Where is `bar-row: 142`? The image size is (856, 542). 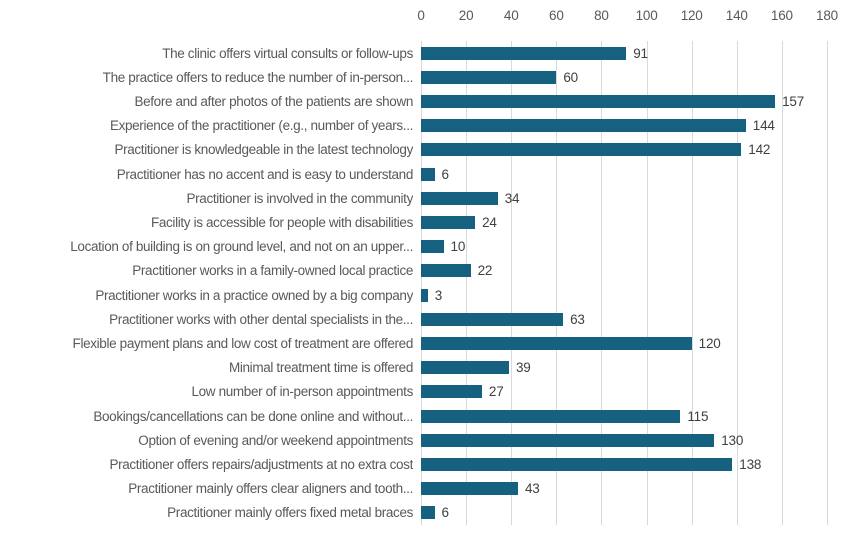 bar-row: 142 is located at coordinates (638, 150).